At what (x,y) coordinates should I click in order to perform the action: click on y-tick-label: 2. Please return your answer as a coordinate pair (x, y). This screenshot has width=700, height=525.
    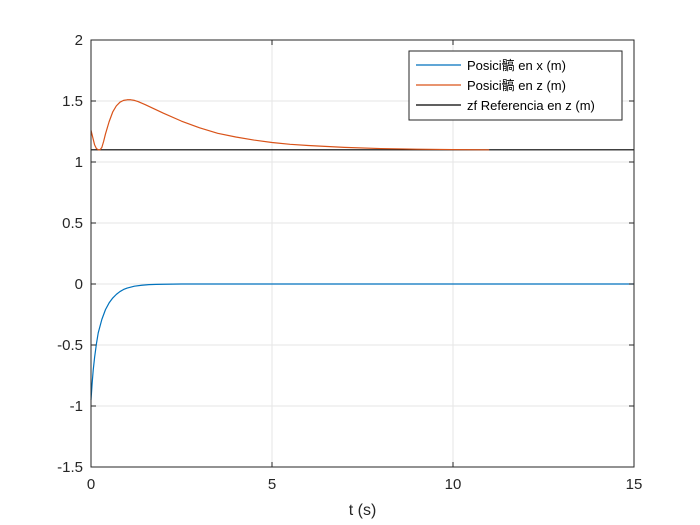
    Looking at the image, I should click on (79, 40).